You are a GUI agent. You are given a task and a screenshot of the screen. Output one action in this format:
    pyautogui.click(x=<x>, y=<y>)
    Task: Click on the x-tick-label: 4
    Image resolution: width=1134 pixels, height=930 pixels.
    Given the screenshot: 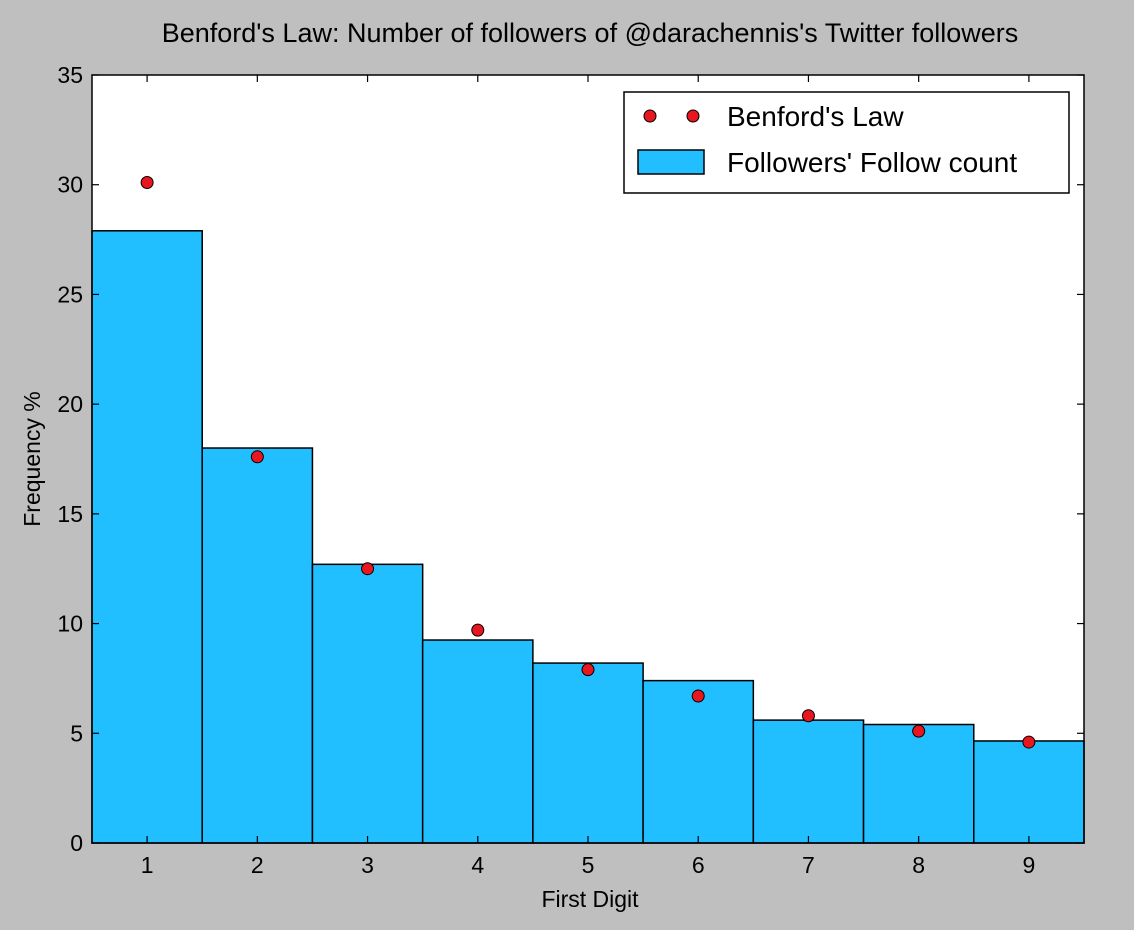 What is the action you would take?
    pyautogui.click(x=477, y=865)
    